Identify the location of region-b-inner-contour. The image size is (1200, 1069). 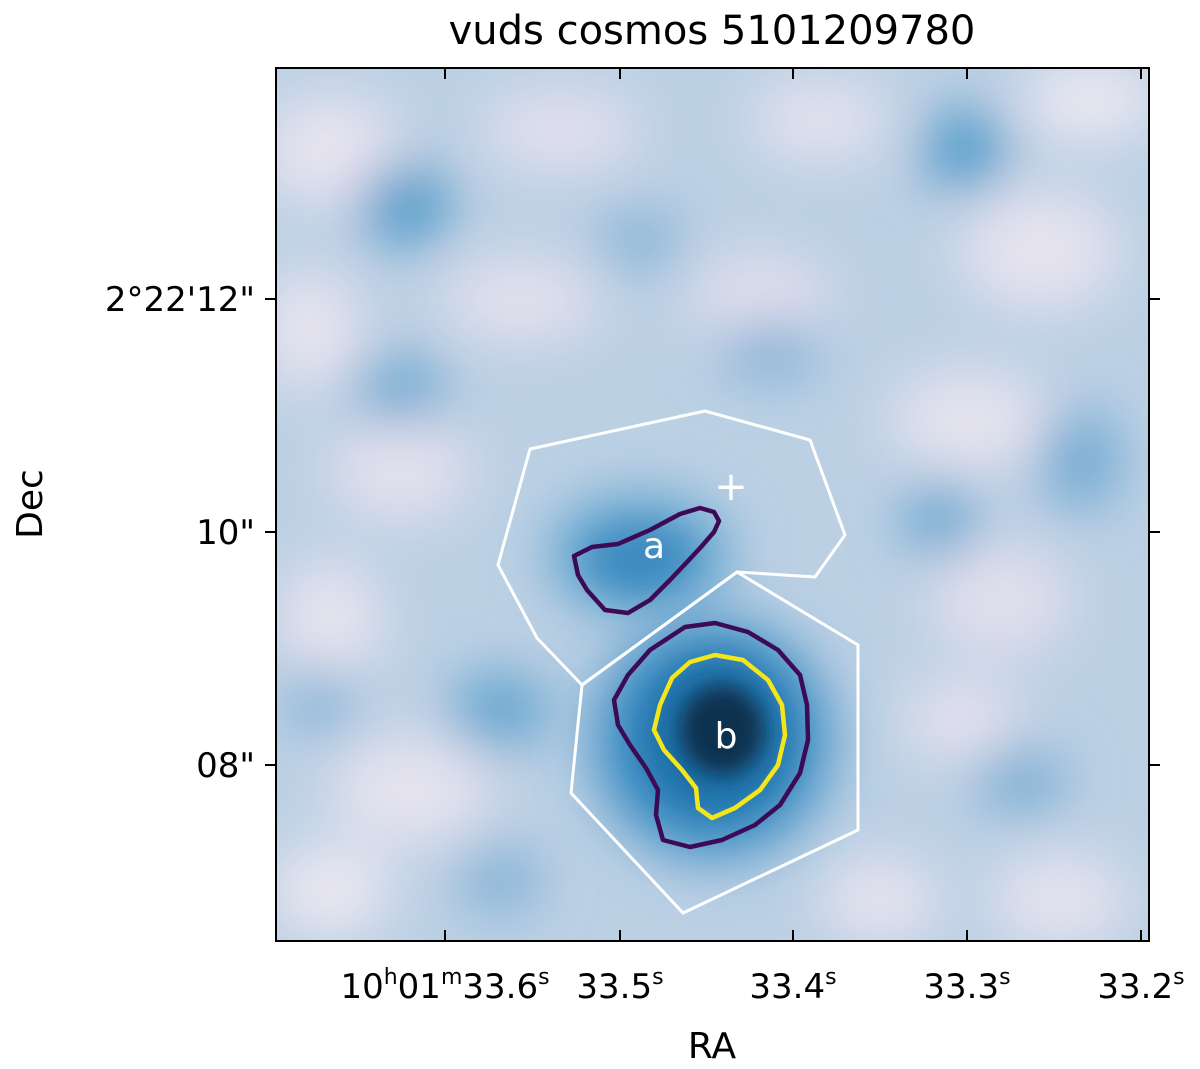
(719, 736).